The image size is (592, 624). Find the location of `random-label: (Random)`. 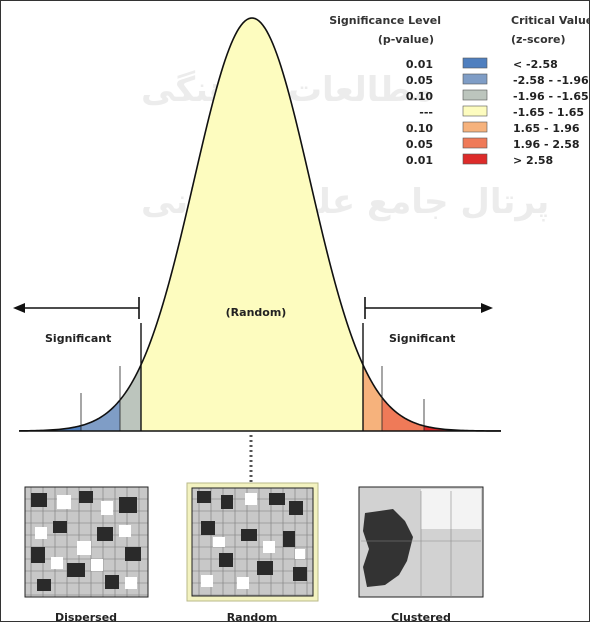

random-label: (Random) is located at coordinates (256, 312).